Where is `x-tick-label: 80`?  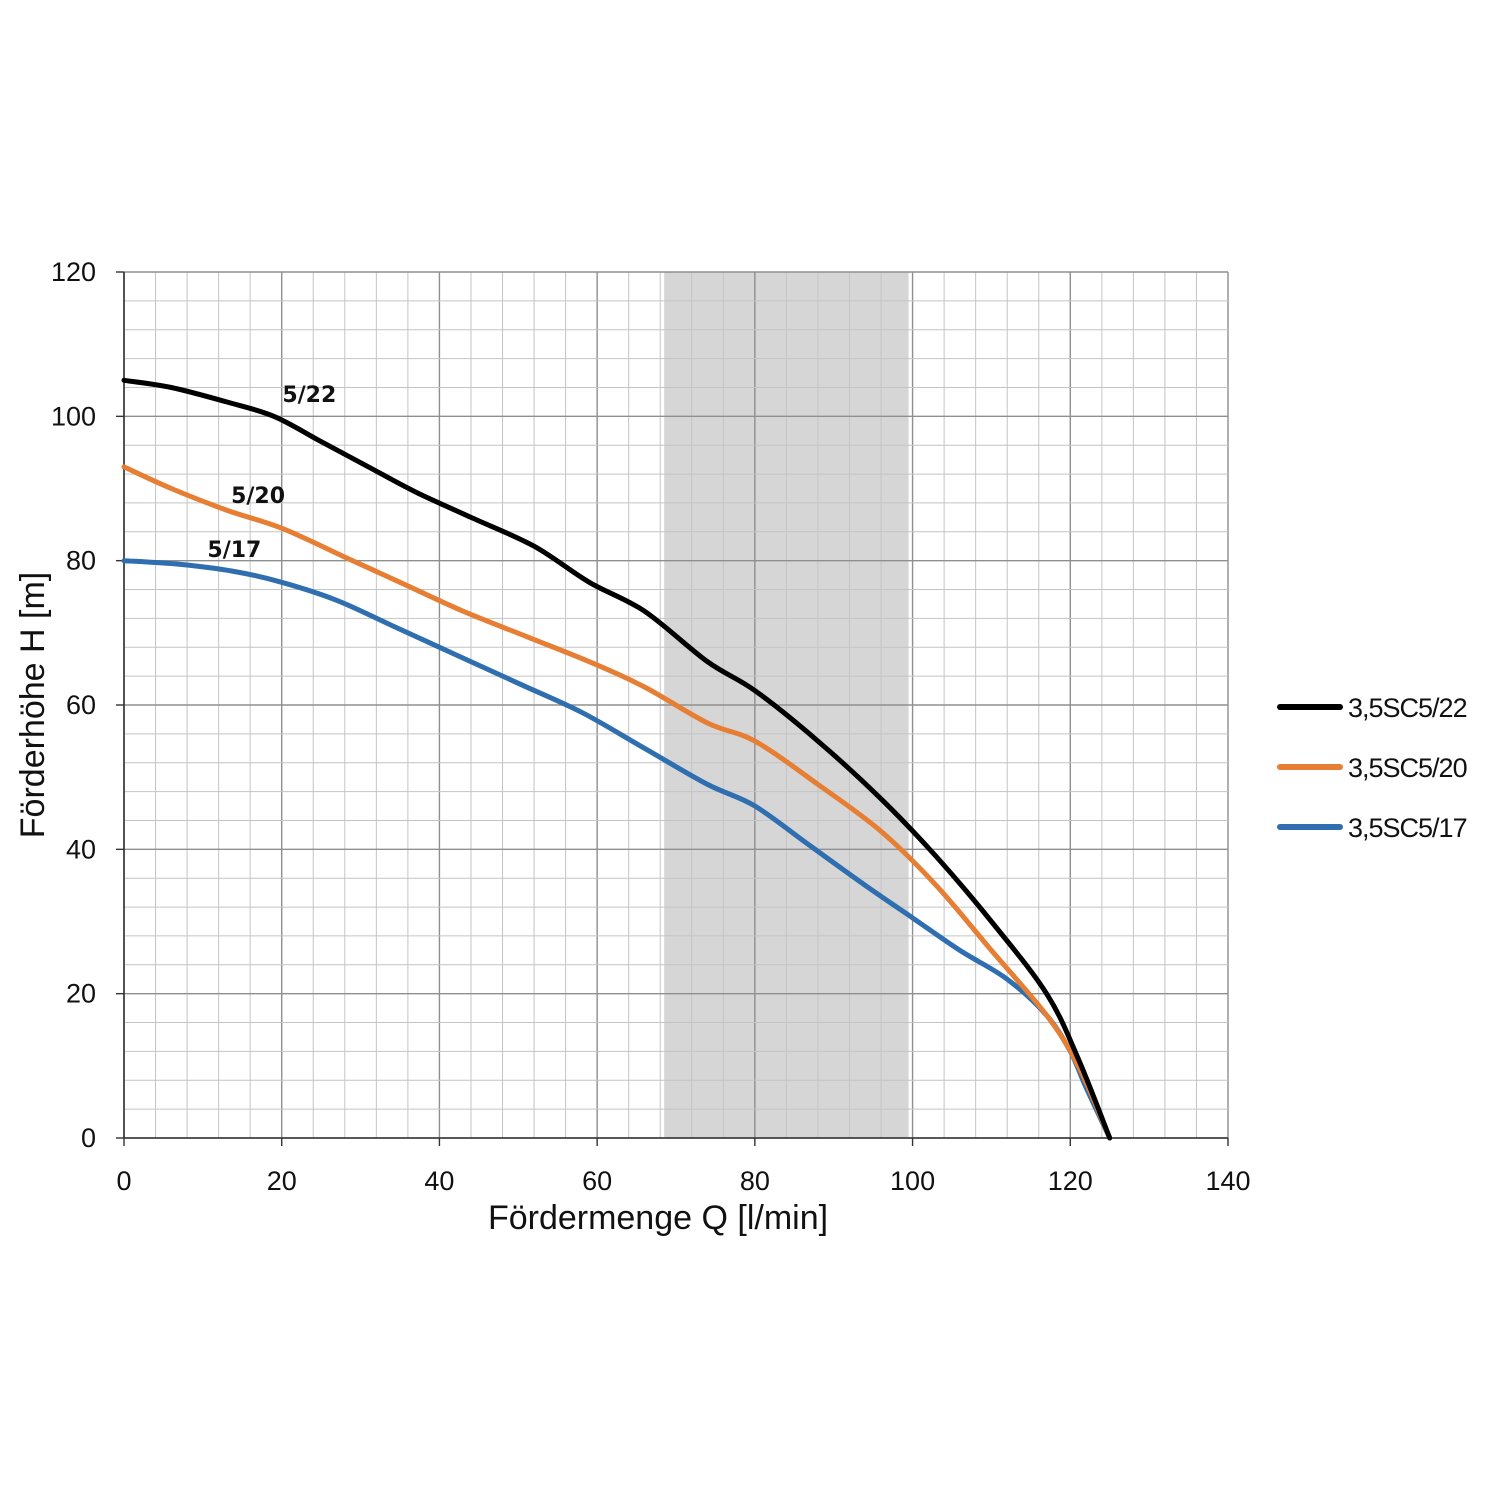 x-tick-label: 80 is located at coordinates (755, 1181).